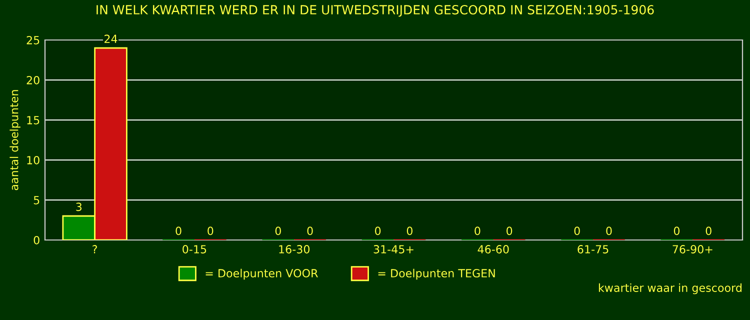  What do you see at coordinates (33, 40) in the screenshot?
I see `y-tick-label: 25` at bounding box center [33, 40].